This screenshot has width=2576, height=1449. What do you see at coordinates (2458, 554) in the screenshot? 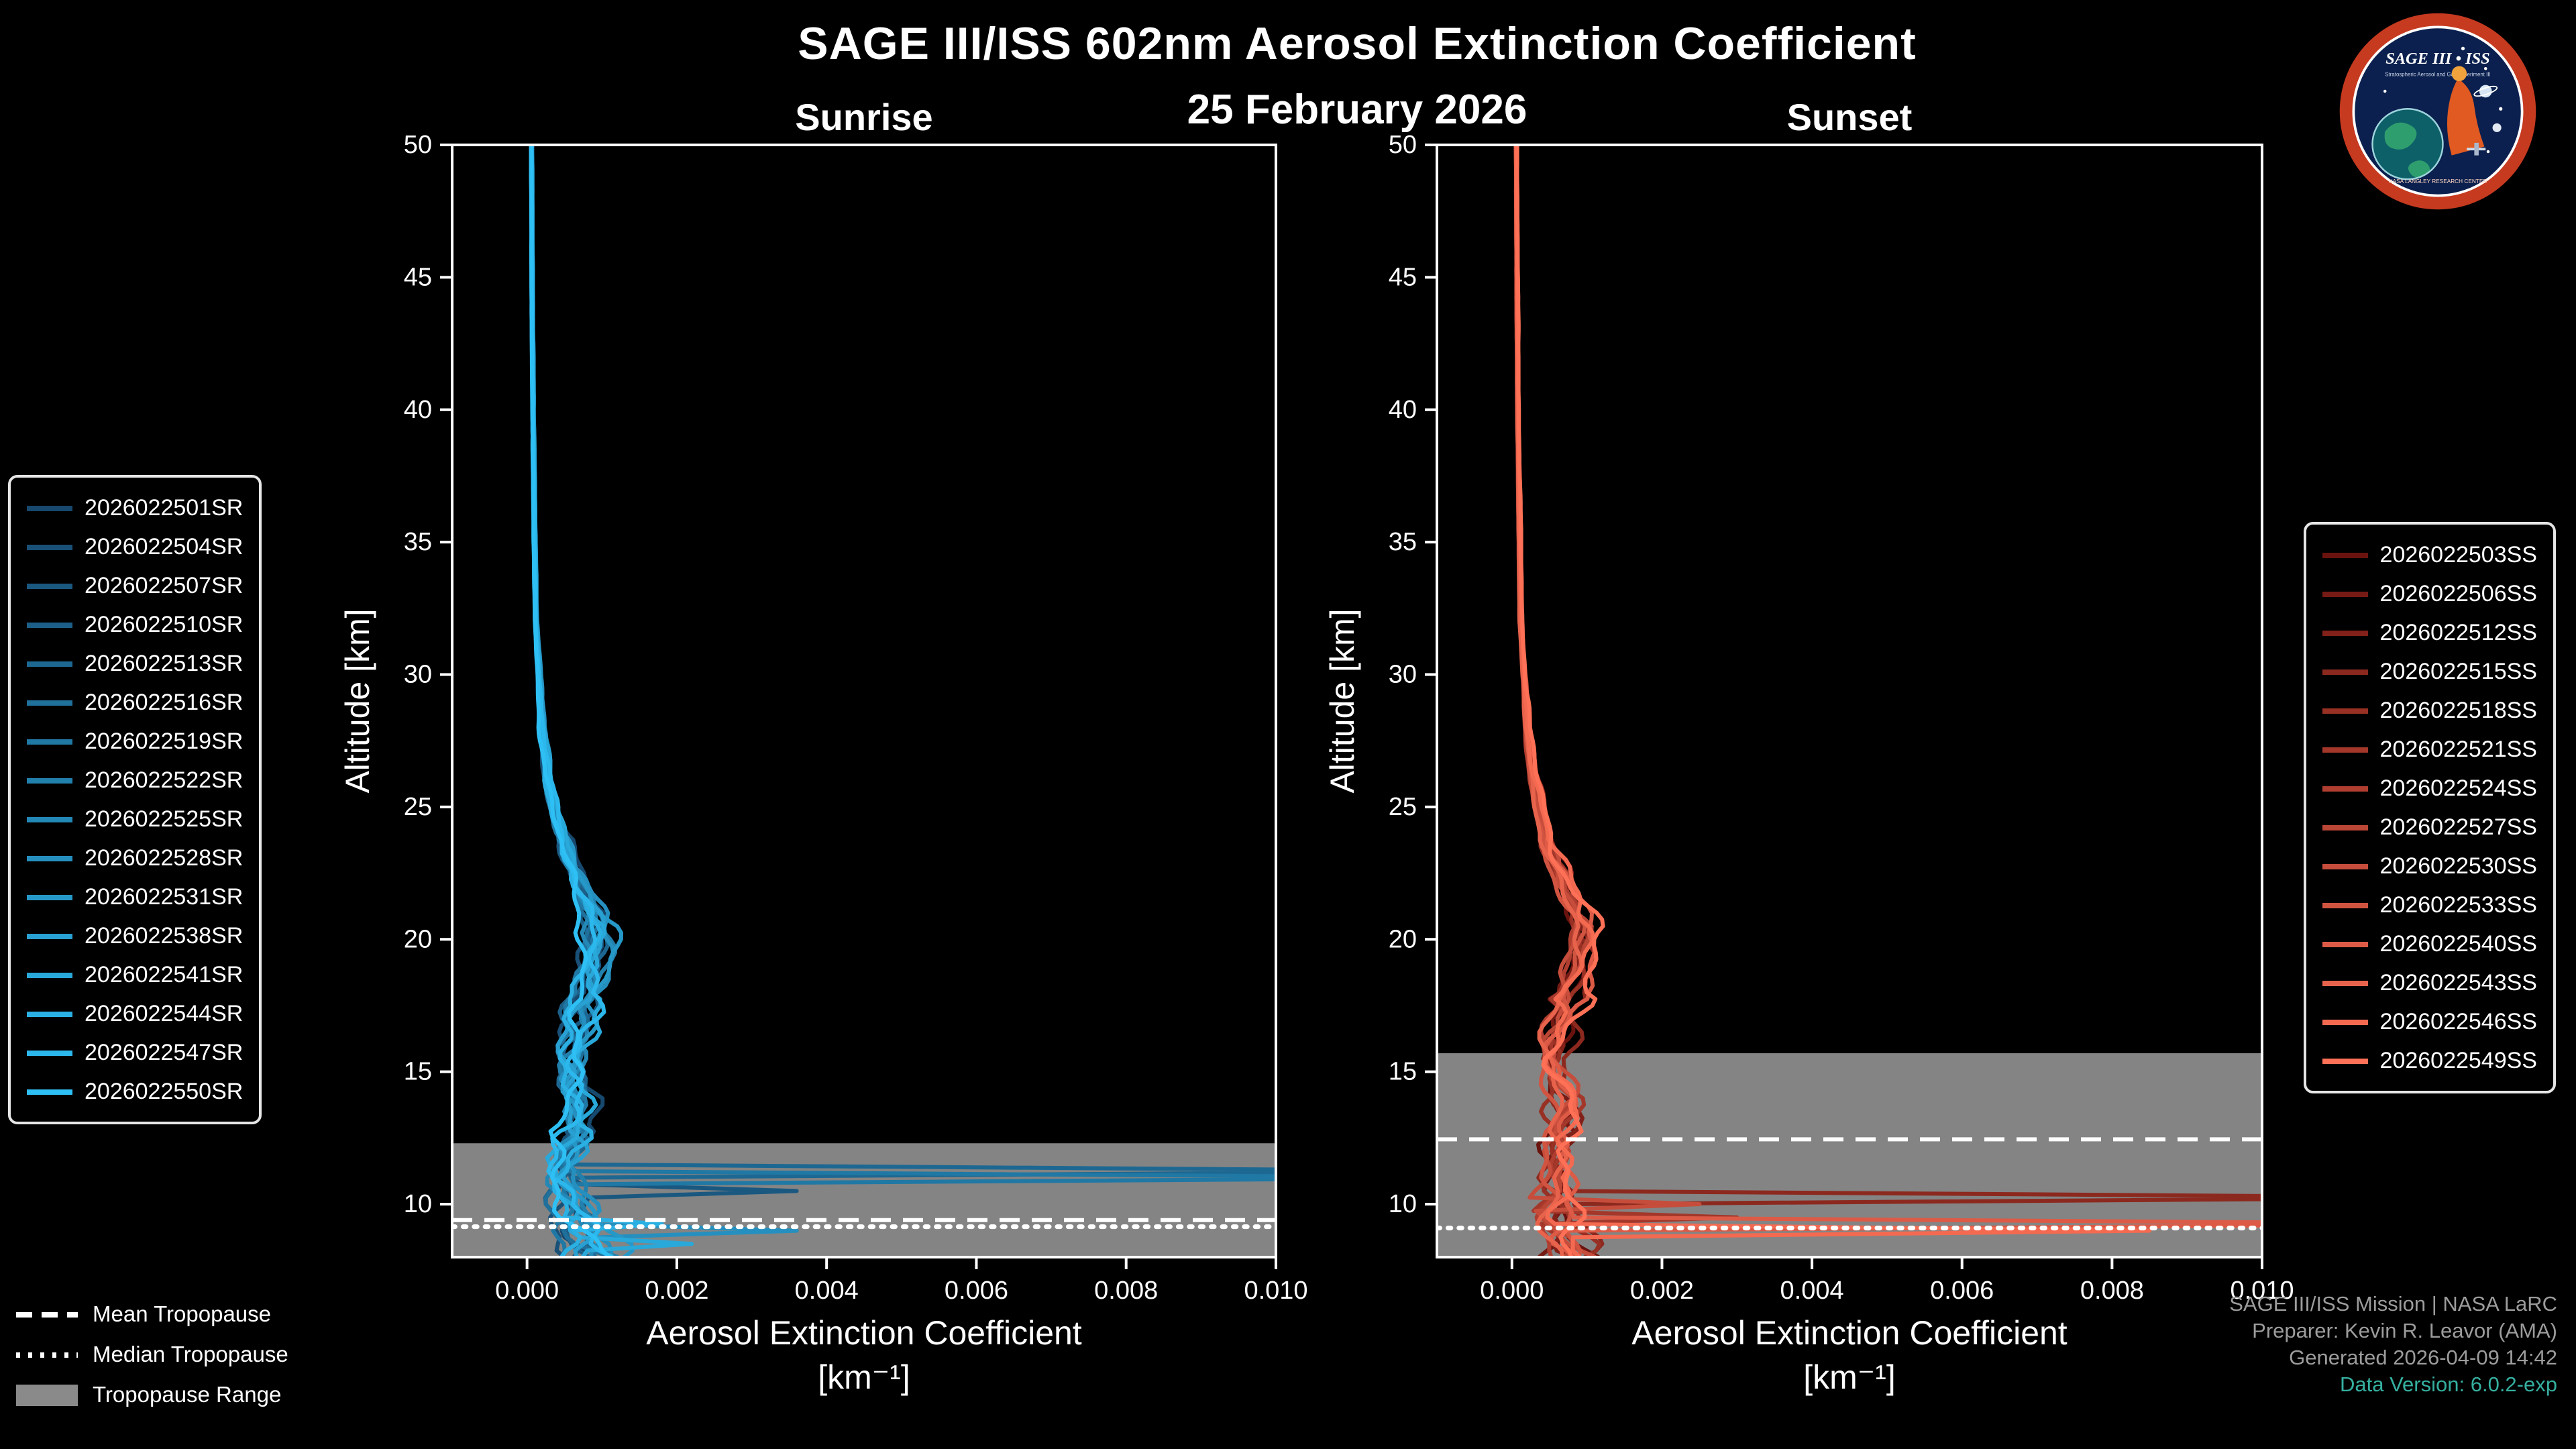
I see `legend-label: 2026022503SS` at bounding box center [2458, 554].